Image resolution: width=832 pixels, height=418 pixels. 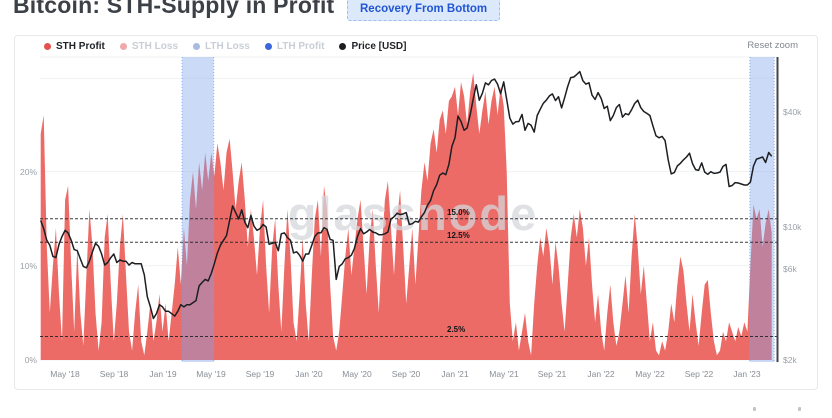 I want to click on reset-zoom-button: Reset zoom, so click(x=772, y=45).